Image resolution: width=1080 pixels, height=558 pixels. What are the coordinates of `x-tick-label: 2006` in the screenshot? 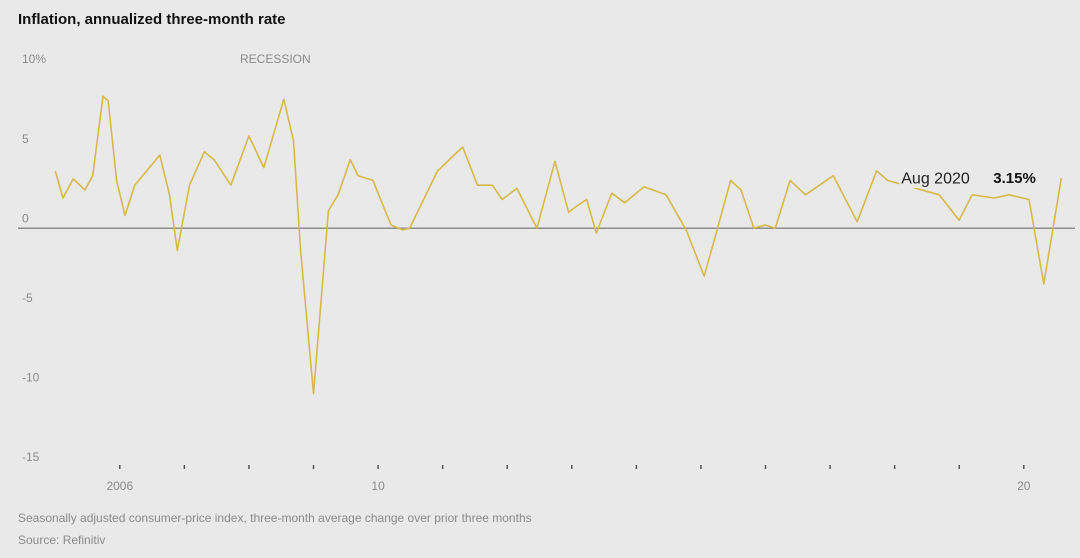 It's located at (119, 486).